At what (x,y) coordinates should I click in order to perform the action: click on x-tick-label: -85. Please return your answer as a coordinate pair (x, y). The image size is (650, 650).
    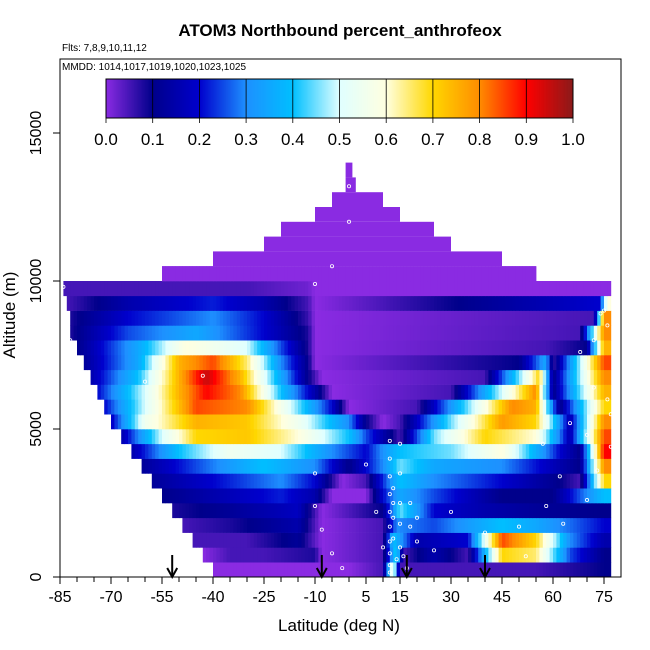
    Looking at the image, I should click on (59, 597).